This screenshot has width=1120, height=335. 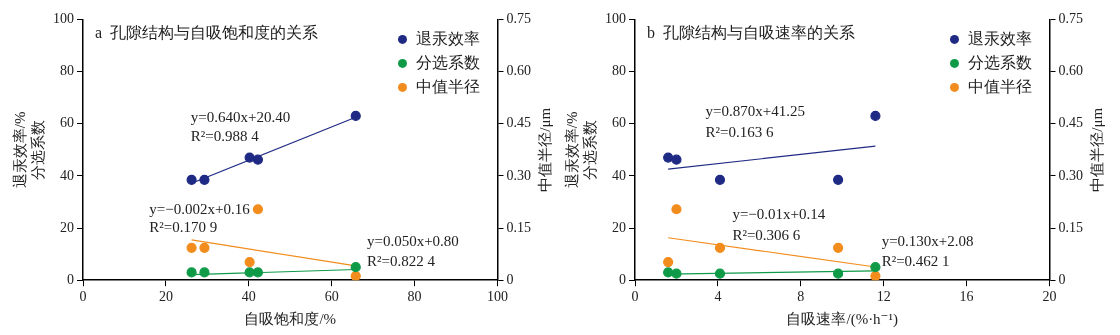 I want to click on annotation: y=0.050x+0.80, so click(x=412, y=241).